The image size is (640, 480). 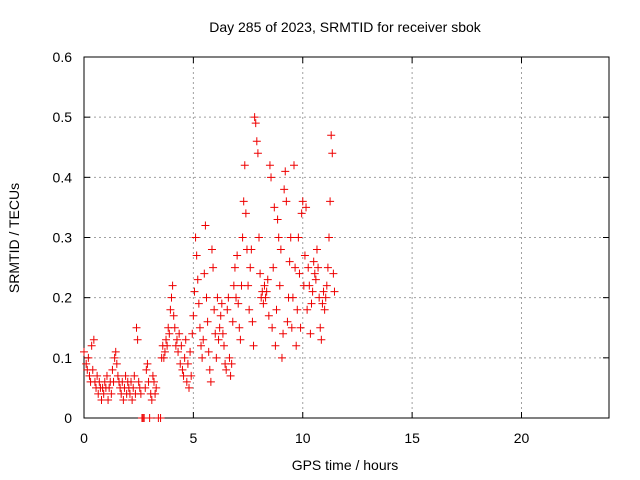 What do you see at coordinates (345, 465) in the screenshot?
I see `x-axis-label: GPS time / hours` at bounding box center [345, 465].